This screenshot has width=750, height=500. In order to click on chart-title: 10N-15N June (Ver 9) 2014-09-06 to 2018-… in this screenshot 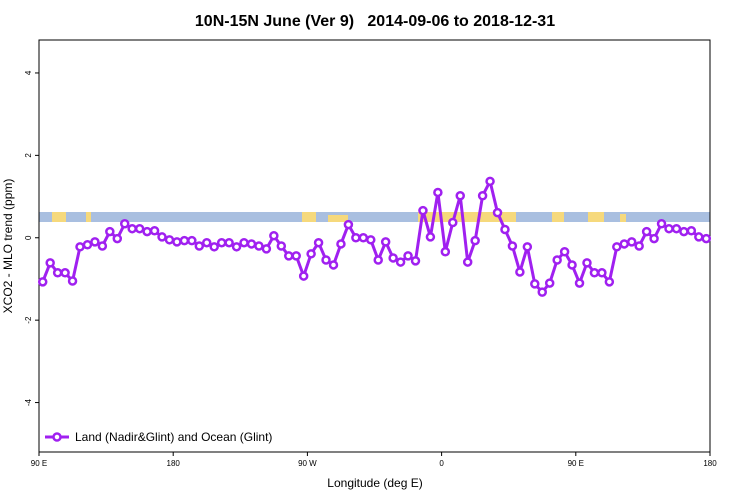, I will do `click(375, 21)`.